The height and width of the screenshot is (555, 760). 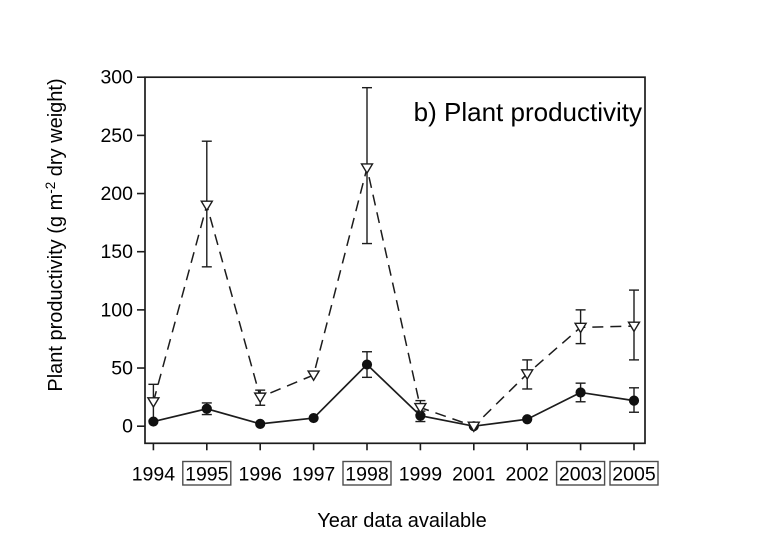 I want to click on y-tick-label: 50, so click(x=122, y=369).